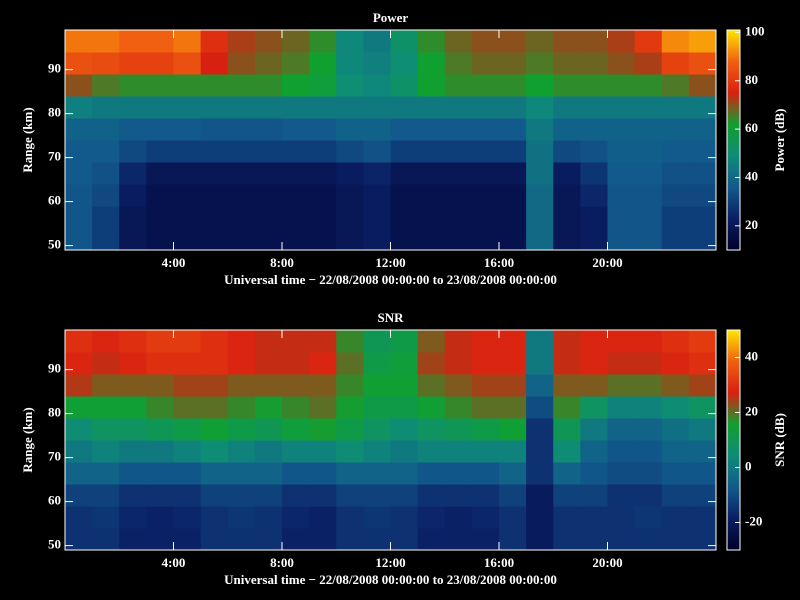 This screenshot has height=600, width=800. What do you see at coordinates (748, 465) in the screenshot?
I see `colorbar-tick-label: 0` at bounding box center [748, 465].